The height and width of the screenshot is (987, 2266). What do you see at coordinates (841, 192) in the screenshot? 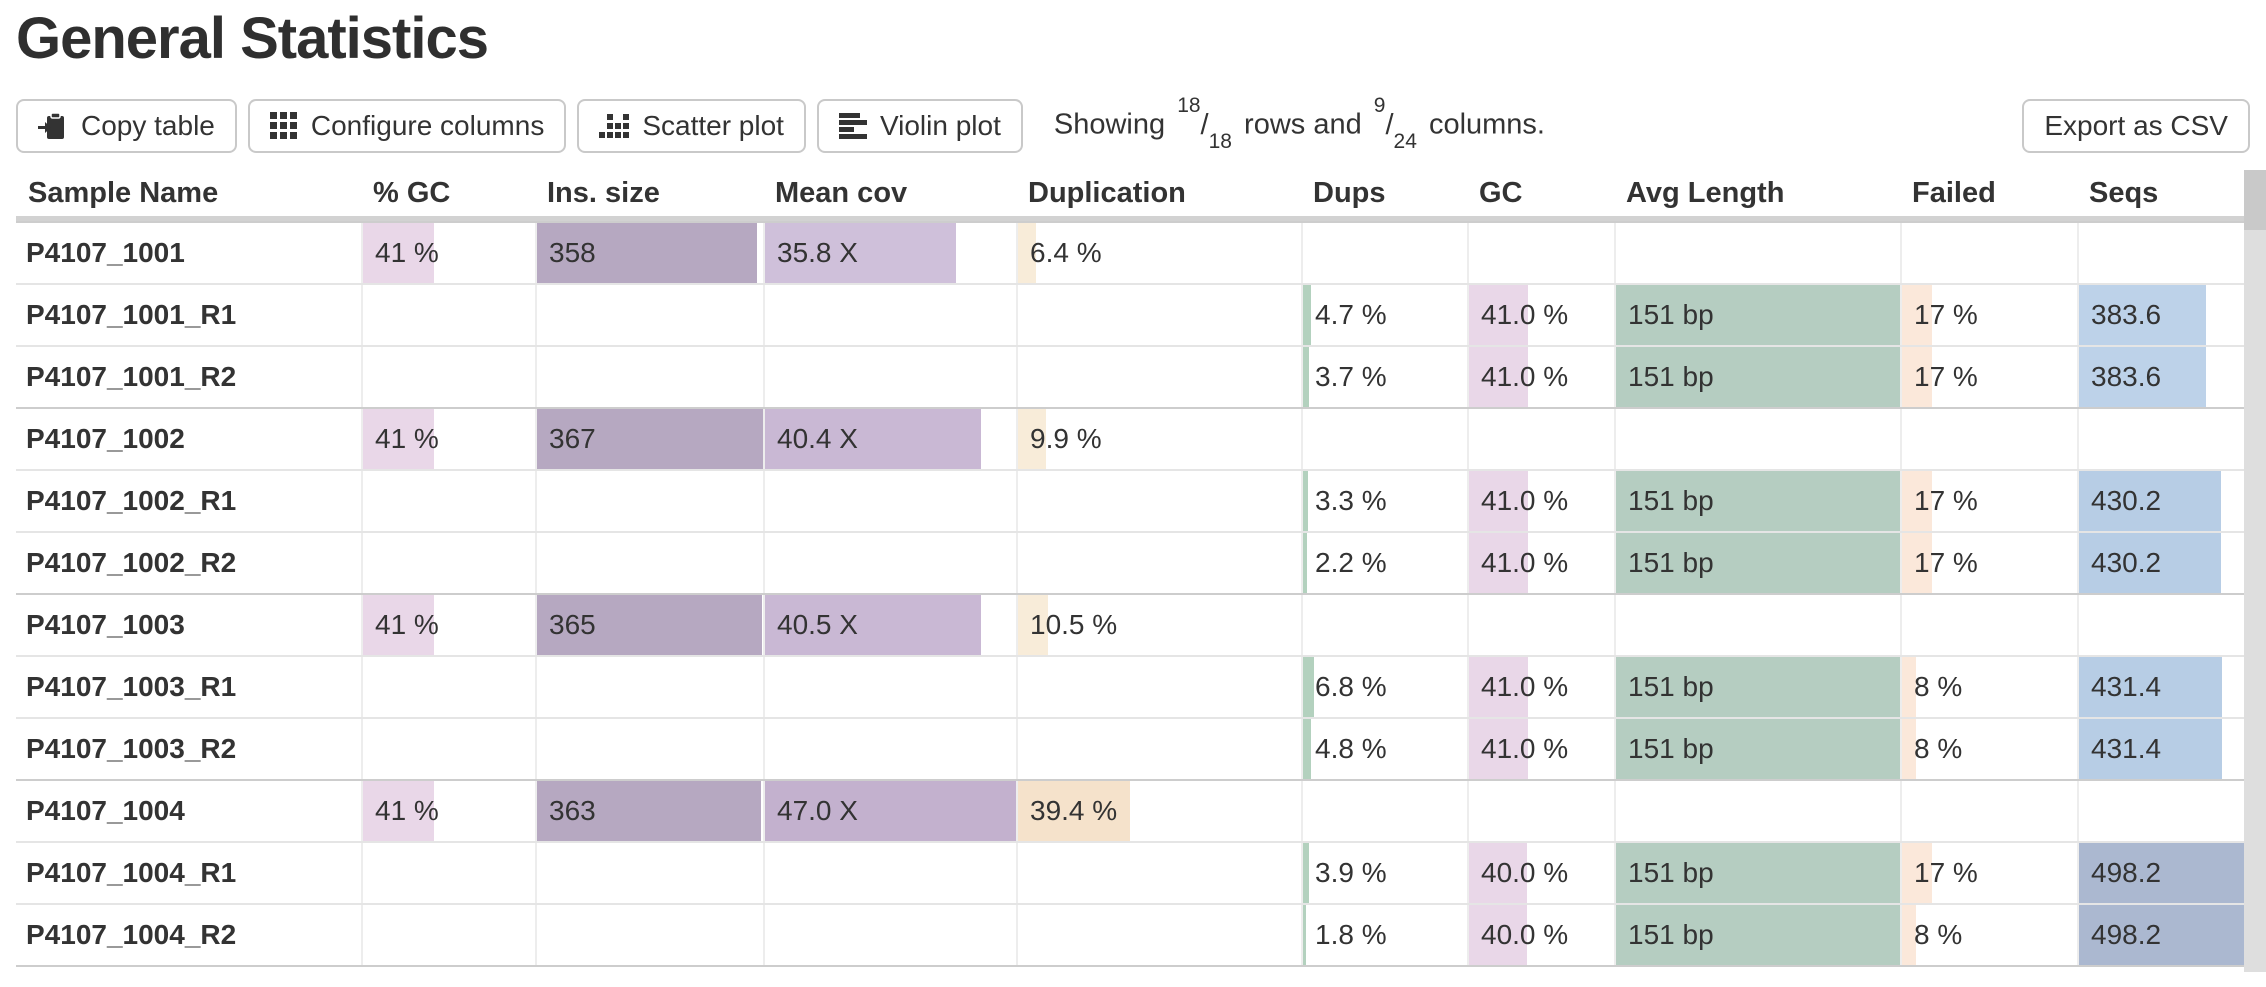
I see `col-header-mean-cov: Mean cov` at bounding box center [841, 192].